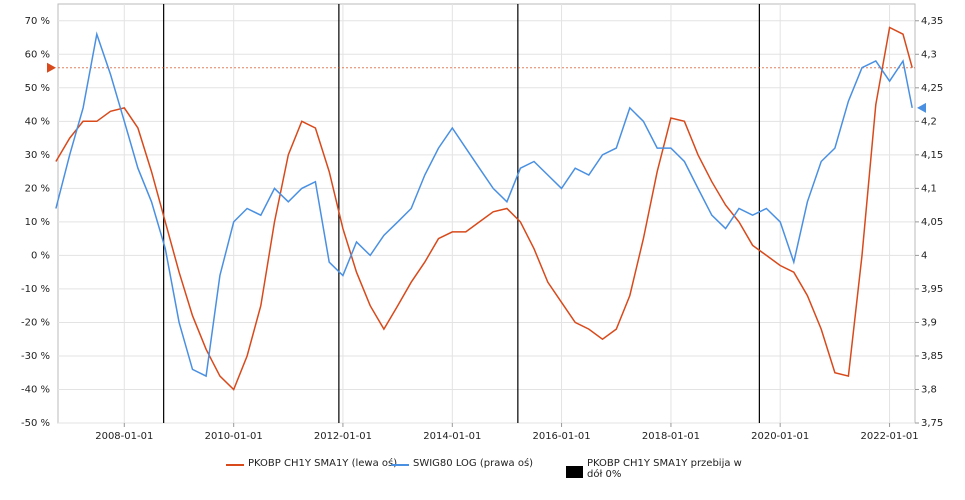 This screenshot has width=965, height=500. What do you see at coordinates (37, 88) in the screenshot?
I see `y-tick-label: 50 %` at bounding box center [37, 88].